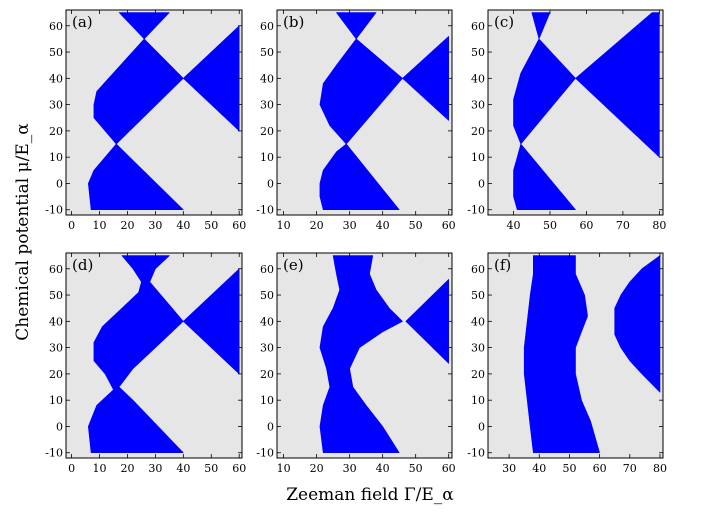  What do you see at coordinates (293, 265) in the screenshot?
I see `panel-label: (e)` at bounding box center [293, 265].